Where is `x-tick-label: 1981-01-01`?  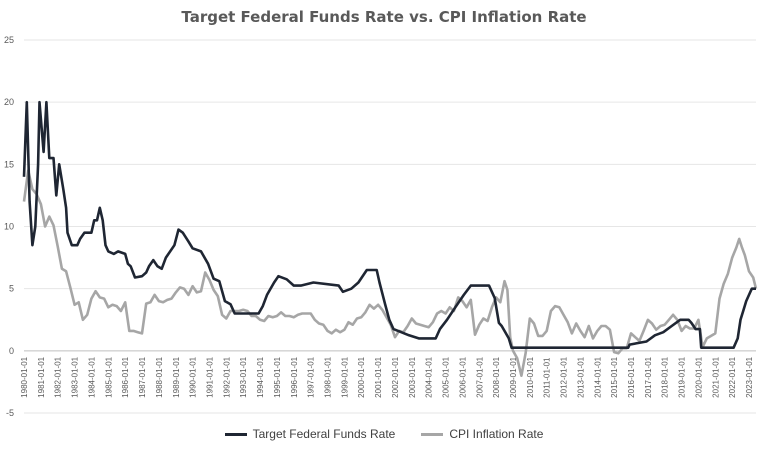 x-tick-label: 1981-01-01 is located at coordinates (41, 376).